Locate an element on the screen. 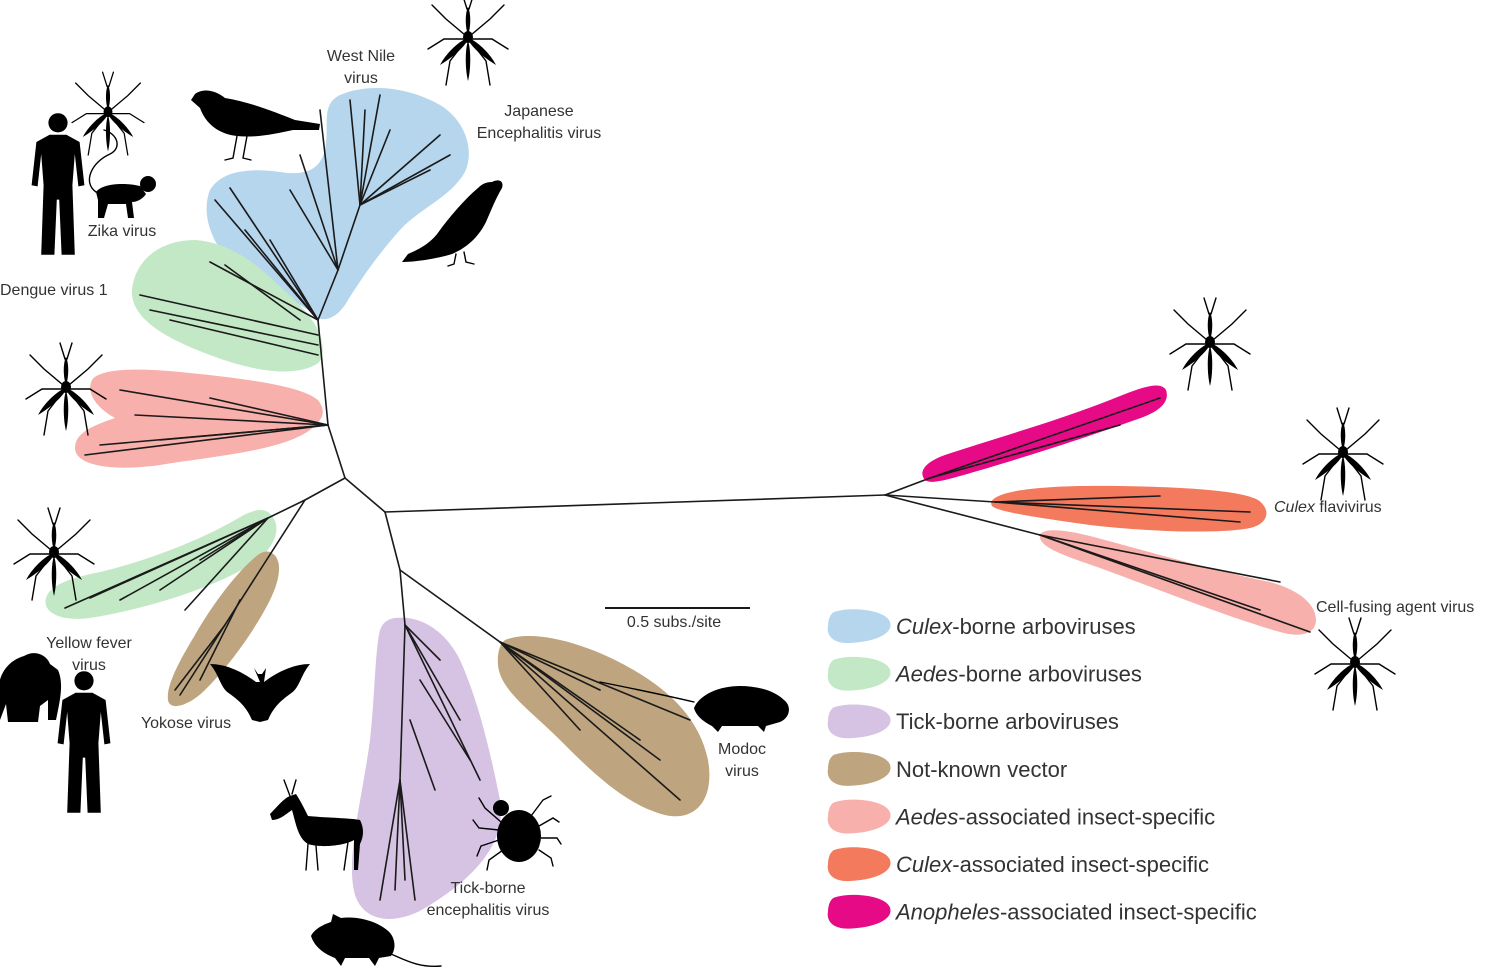 The height and width of the screenshot is (974, 1500). bird-icon is located at coordinates (255, 125).